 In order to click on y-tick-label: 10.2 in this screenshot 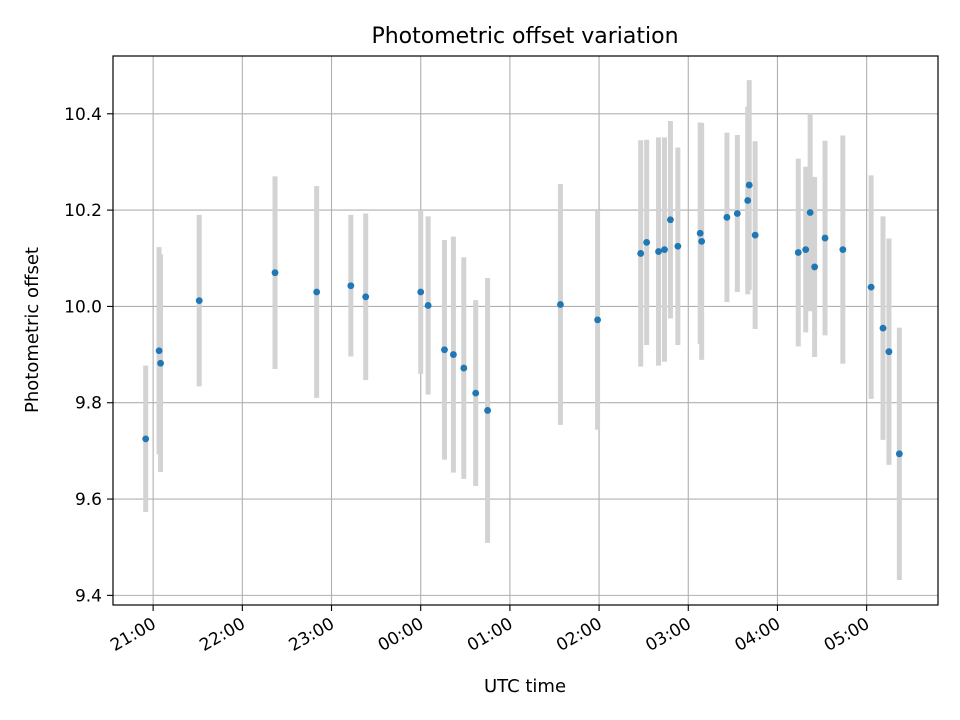, I will do `click(83, 211)`.